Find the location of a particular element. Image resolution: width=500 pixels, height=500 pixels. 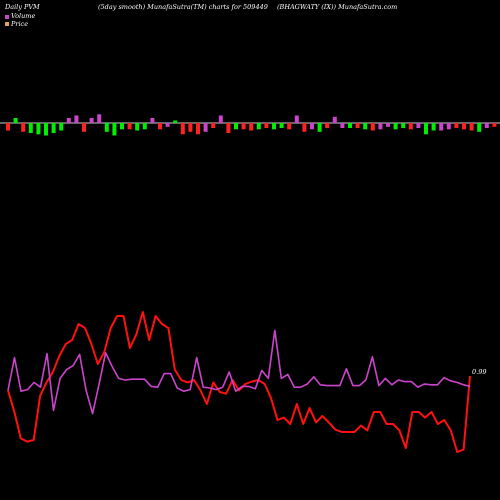

legend-label-volume: Volume is located at coordinates (23, 16).